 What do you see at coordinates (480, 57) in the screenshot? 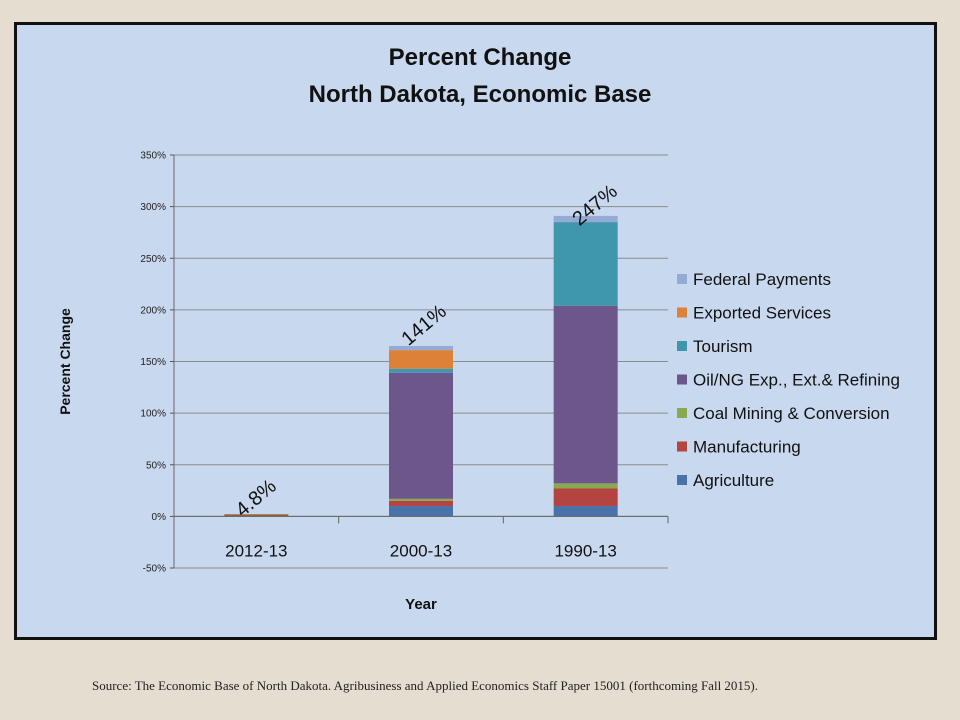
I see `chart-title-line: Percent Change` at bounding box center [480, 57].